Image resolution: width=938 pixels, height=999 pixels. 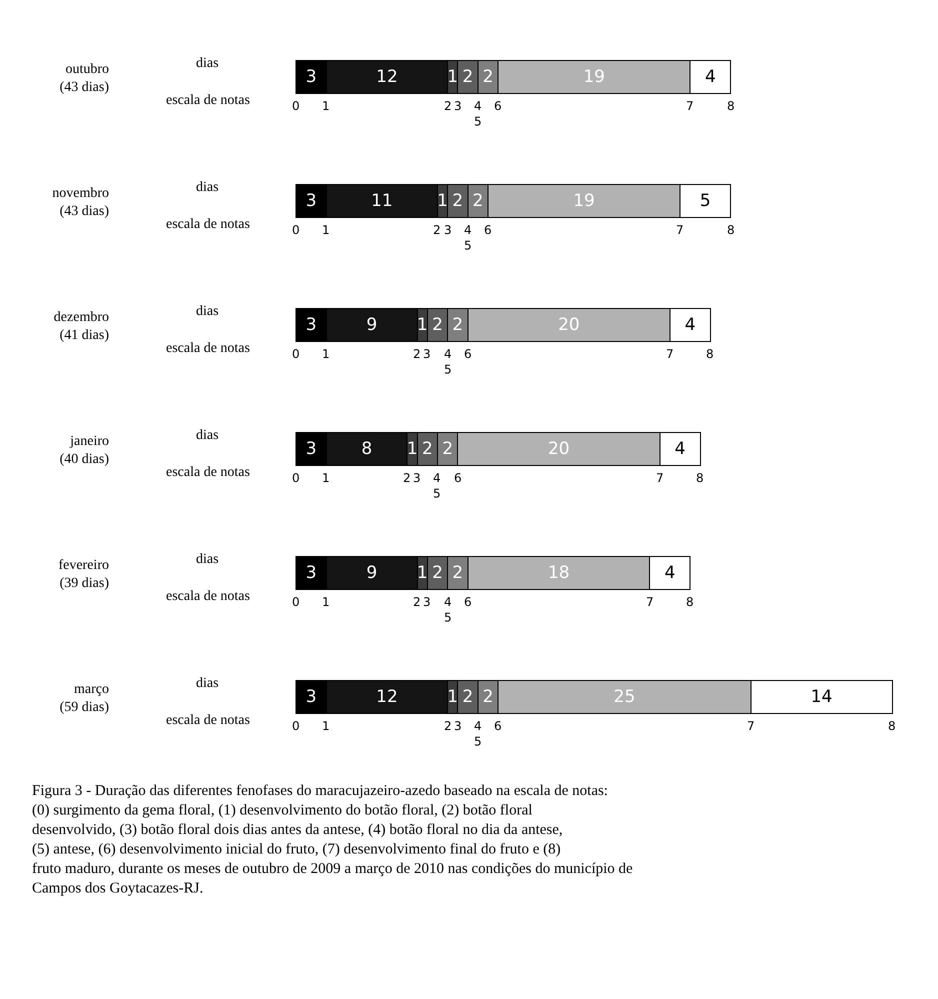 What do you see at coordinates (705, 201) in the screenshot?
I see `data-label: 5` at bounding box center [705, 201].